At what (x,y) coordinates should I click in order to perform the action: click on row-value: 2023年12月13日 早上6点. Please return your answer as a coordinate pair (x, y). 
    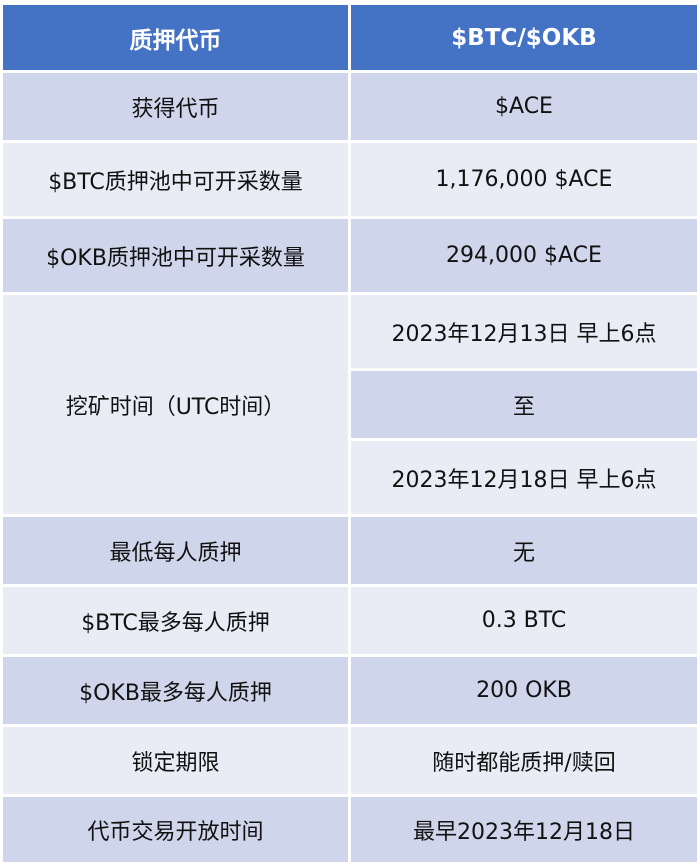
    Looking at the image, I should click on (524, 331).